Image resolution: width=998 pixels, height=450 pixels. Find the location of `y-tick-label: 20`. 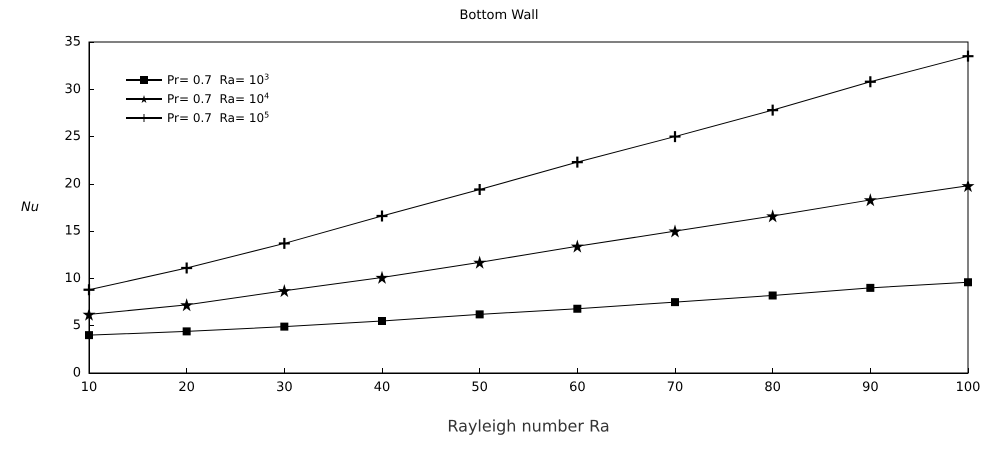

y-tick-label: 20 is located at coordinates (72, 184).